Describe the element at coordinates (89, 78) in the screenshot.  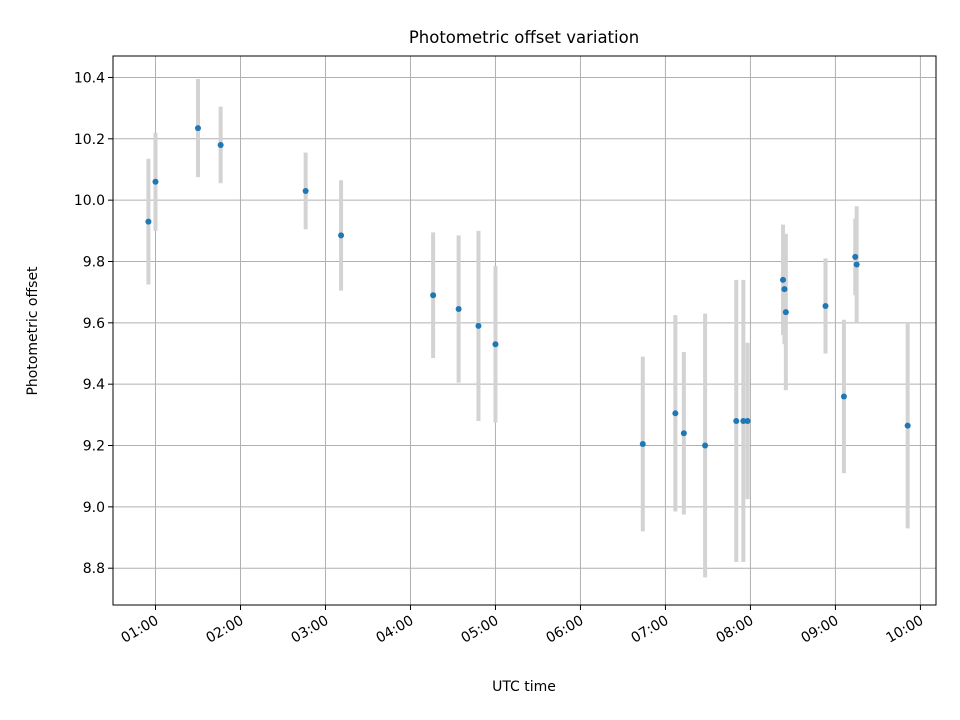
I see `y-tick-label: 10.4` at that location.